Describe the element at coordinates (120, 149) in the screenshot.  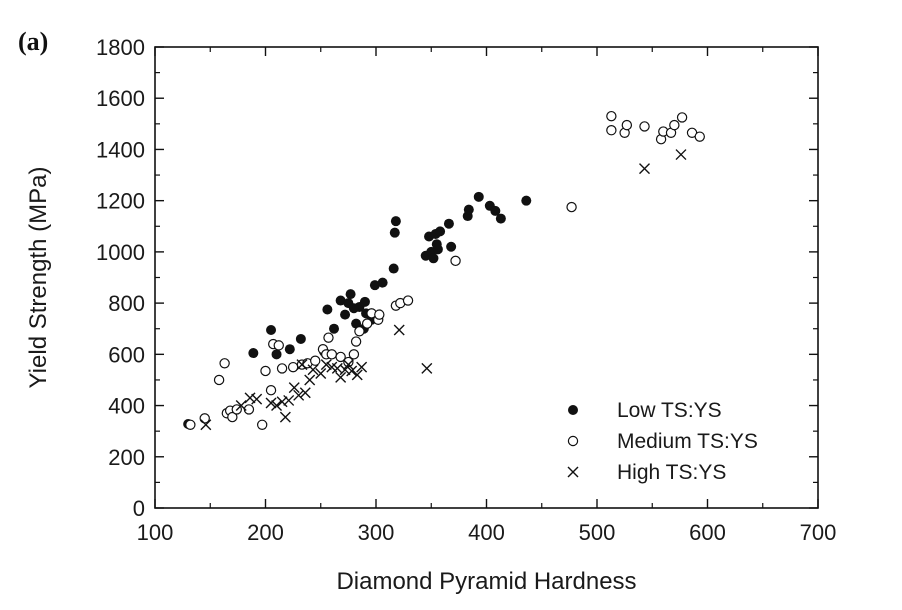
I see `y-tick-label: 1400` at that location.